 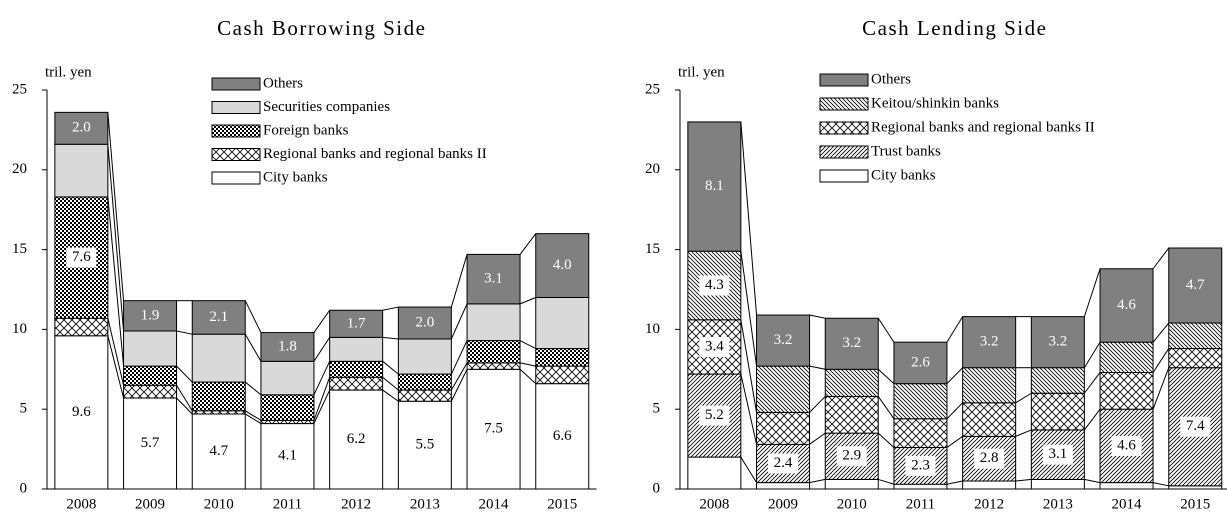 What do you see at coordinates (68, 72) in the screenshot?
I see `y-axis-label: tril. yen` at bounding box center [68, 72].